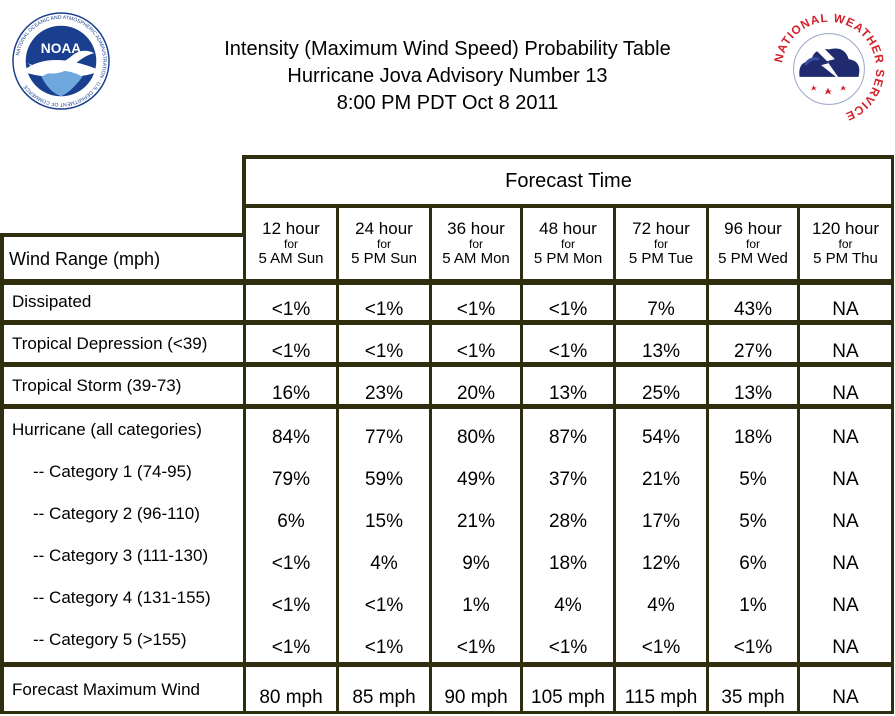 The image size is (895, 716). Describe the element at coordinates (106, 689) in the screenshot. I see `row-label: Forecast Maximum Wind` at that location.